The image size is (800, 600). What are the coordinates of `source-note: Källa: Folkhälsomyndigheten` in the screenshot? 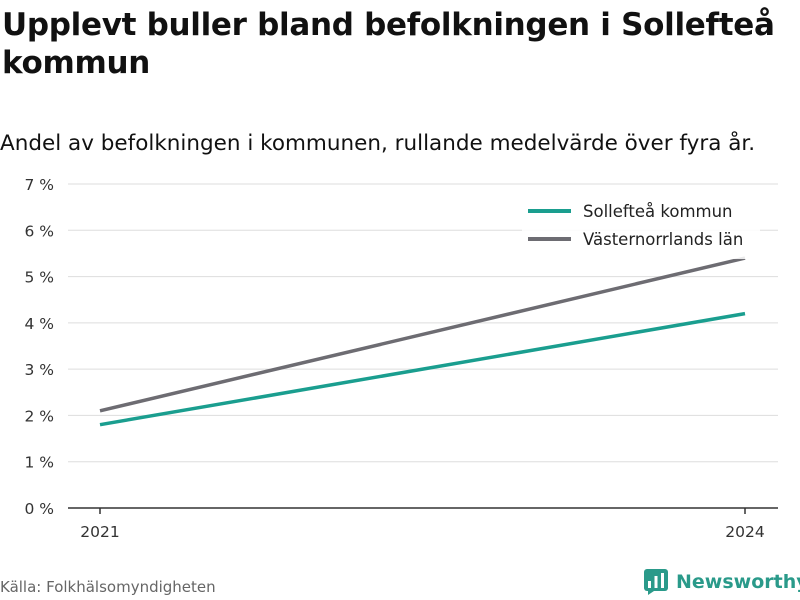 It's located at (108, 587).